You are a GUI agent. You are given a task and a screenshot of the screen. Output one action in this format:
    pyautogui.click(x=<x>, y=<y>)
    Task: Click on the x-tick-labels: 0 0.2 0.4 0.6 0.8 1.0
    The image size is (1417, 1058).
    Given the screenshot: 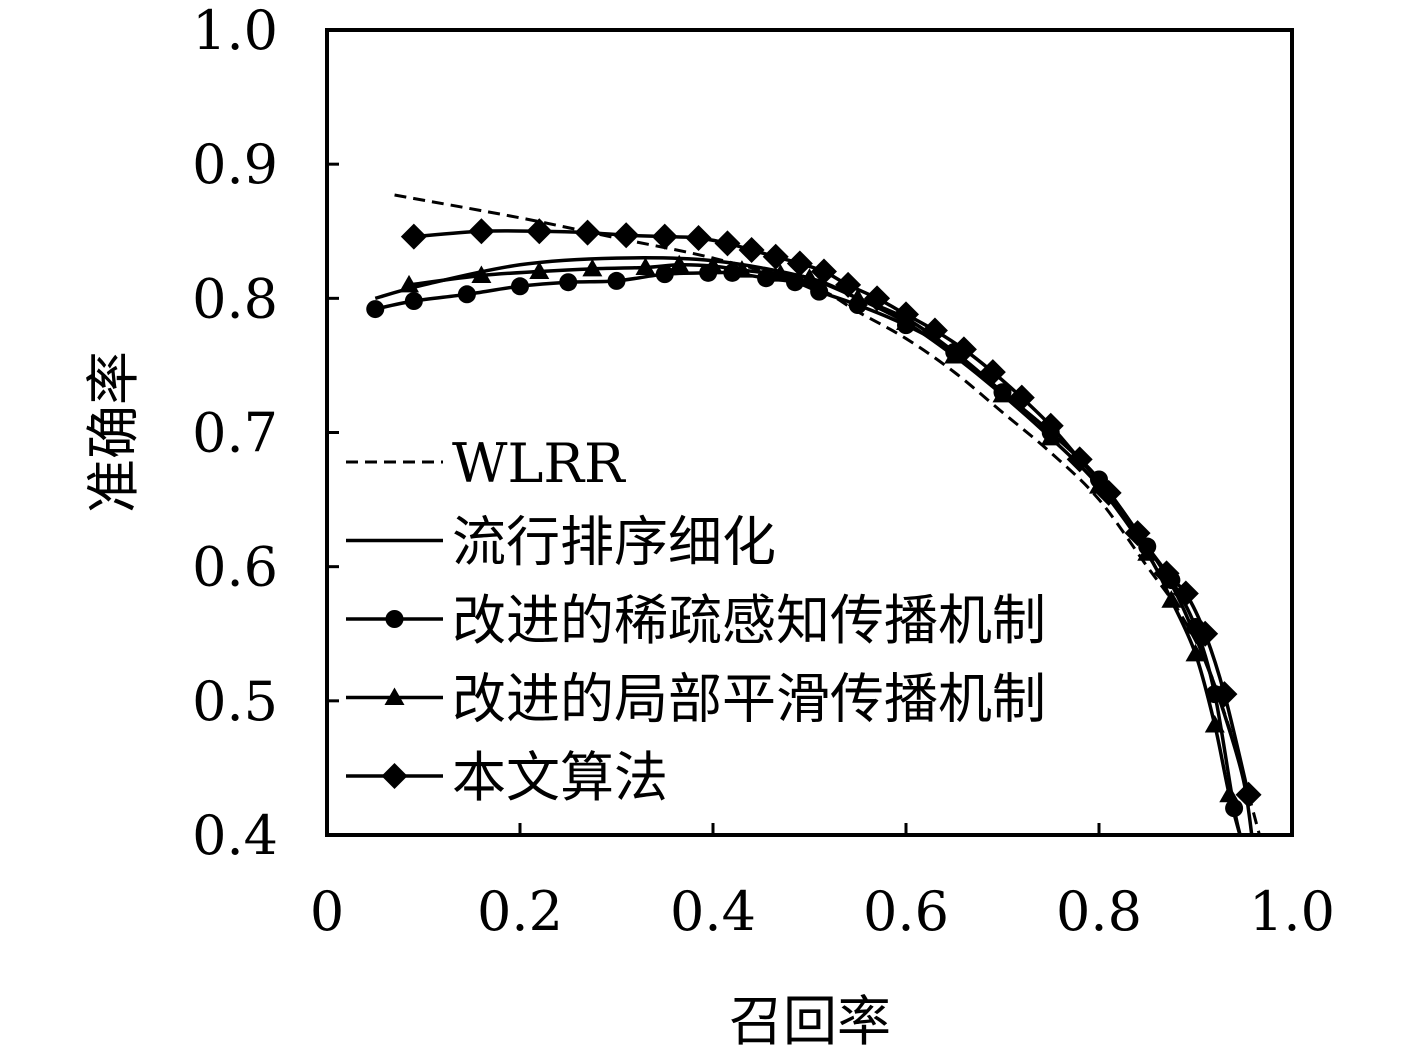 What is the action you would take?
    pyautogui.click(x=822, y=911)
    